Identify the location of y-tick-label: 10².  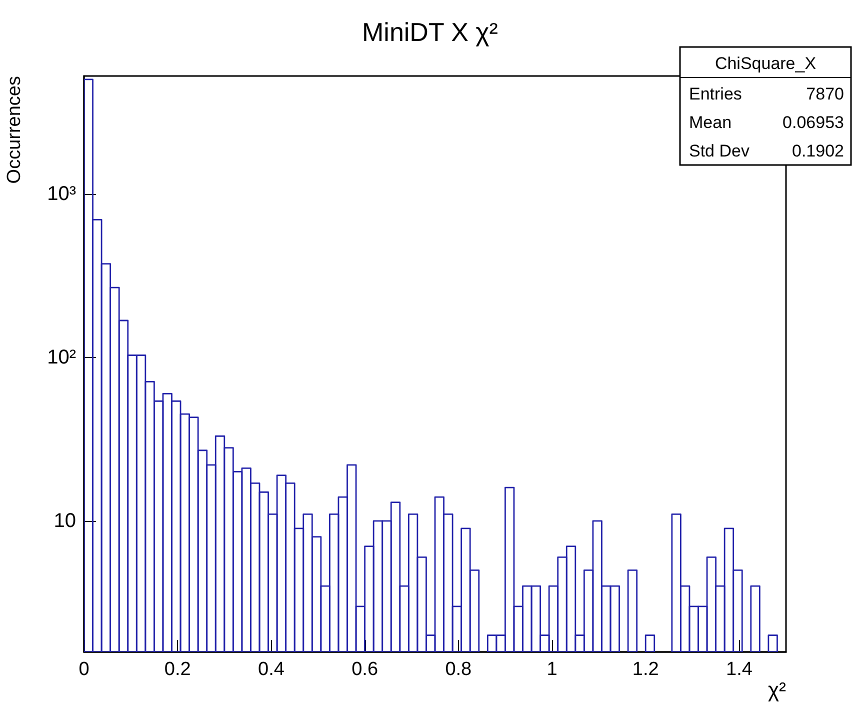
(61, 357).